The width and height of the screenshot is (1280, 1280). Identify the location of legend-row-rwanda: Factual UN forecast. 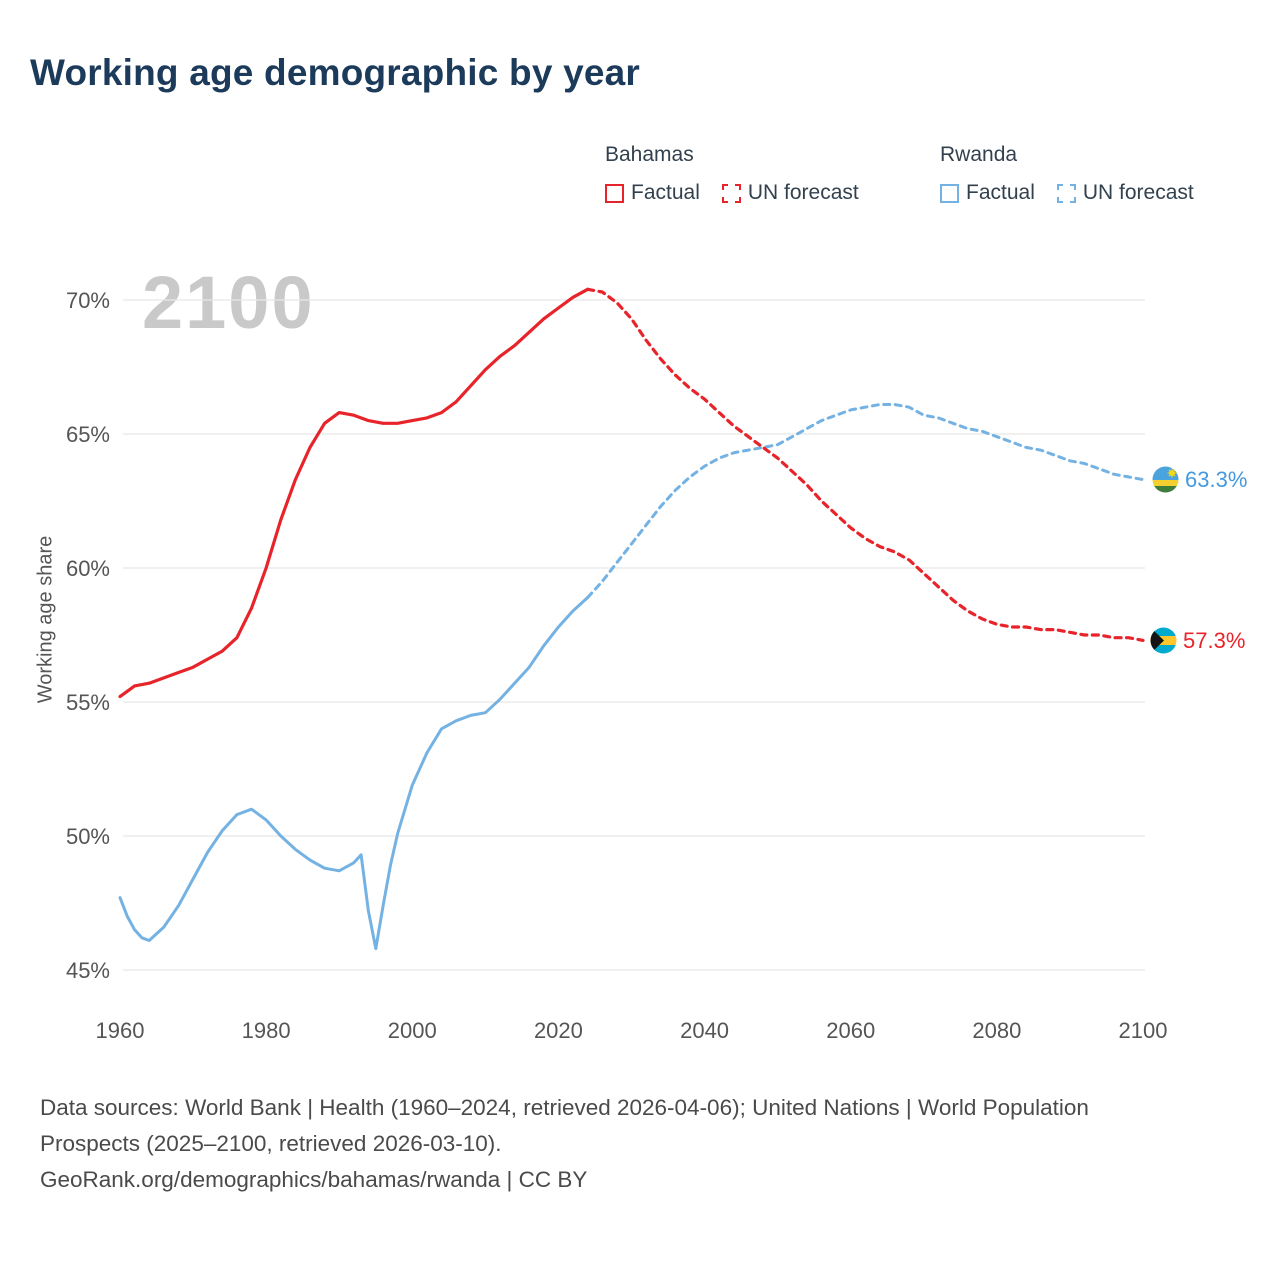
(1078, 193).